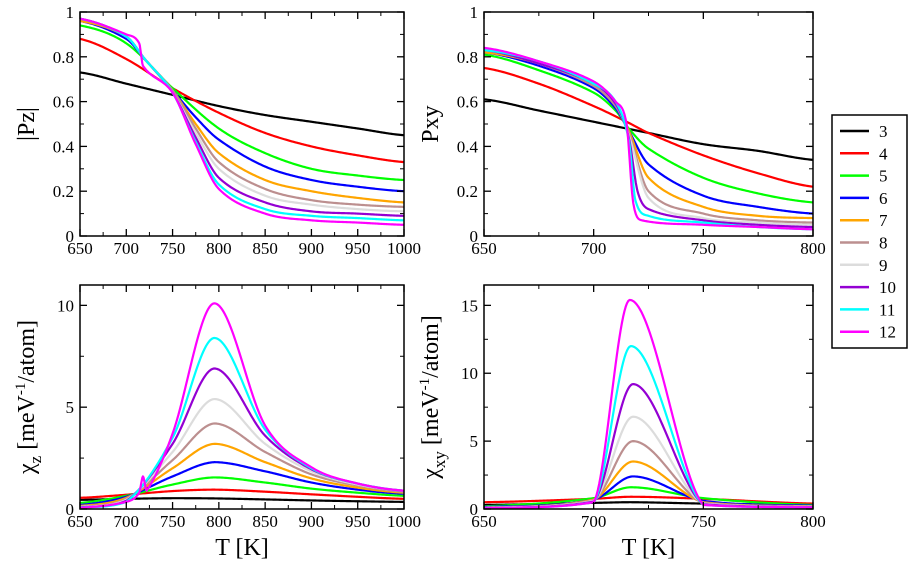 This screenshot has height=565, width=913. What do you see at coordinates (887, 309) in the screenshot?
I see `legend-label-11: 11` at bounding box center [887, 309].